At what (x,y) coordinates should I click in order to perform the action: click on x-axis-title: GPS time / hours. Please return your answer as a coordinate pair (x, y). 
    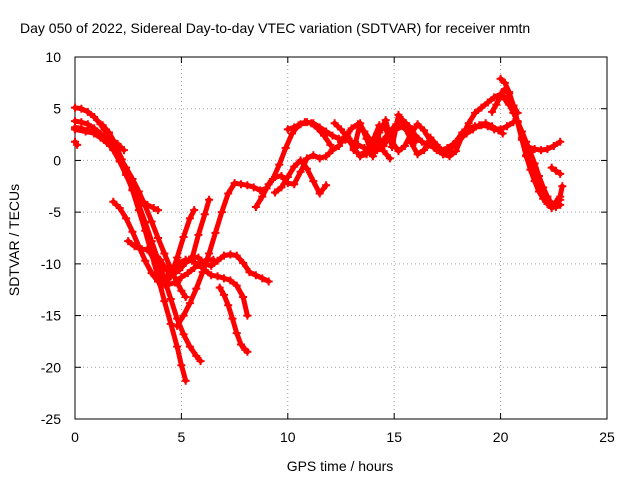
    Looking at the image, I should click on (340, 466).